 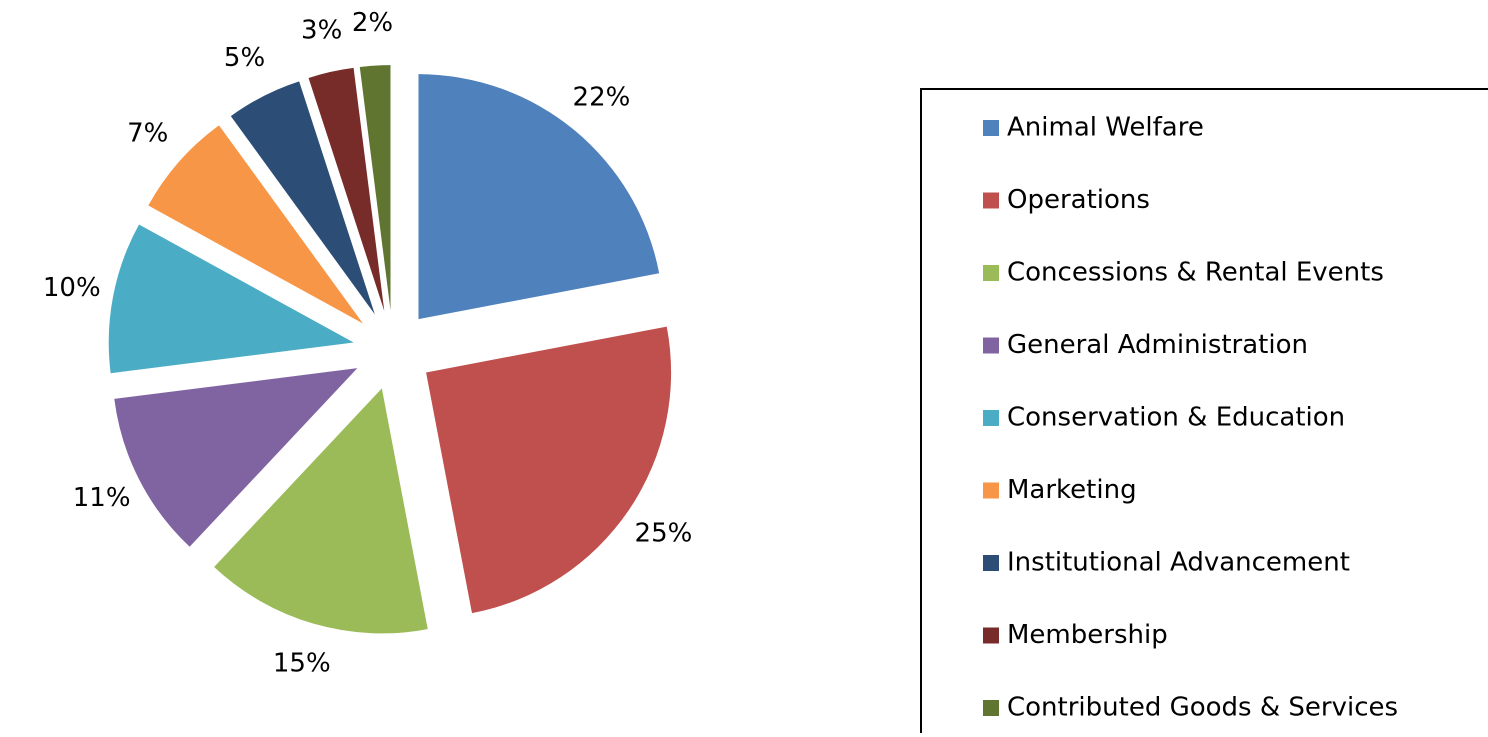 I want to click on data-label: 3%, so click(x=321, y=30).